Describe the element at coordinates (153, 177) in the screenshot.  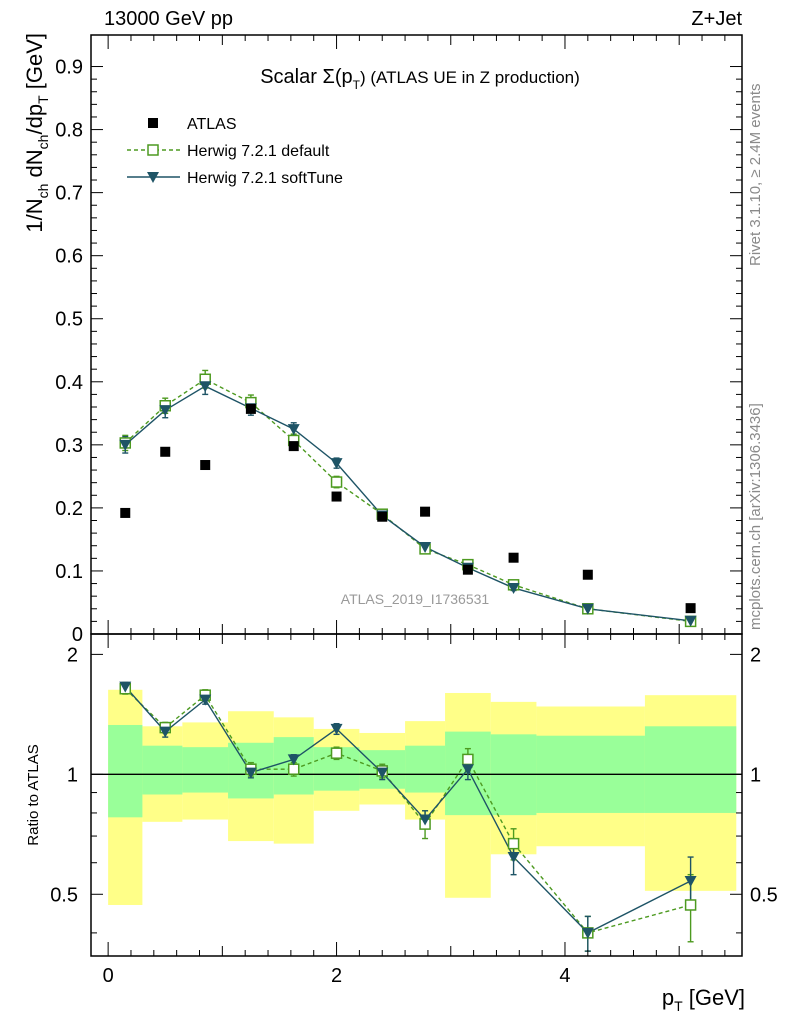
I see `legend-marker-softtune` at that location.